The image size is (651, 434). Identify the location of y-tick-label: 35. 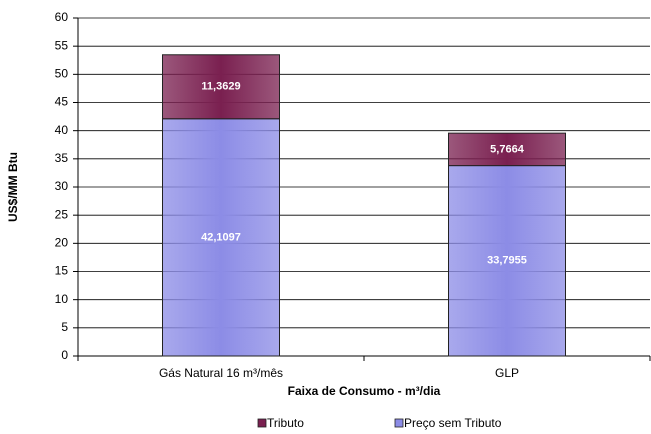
(62, 158).